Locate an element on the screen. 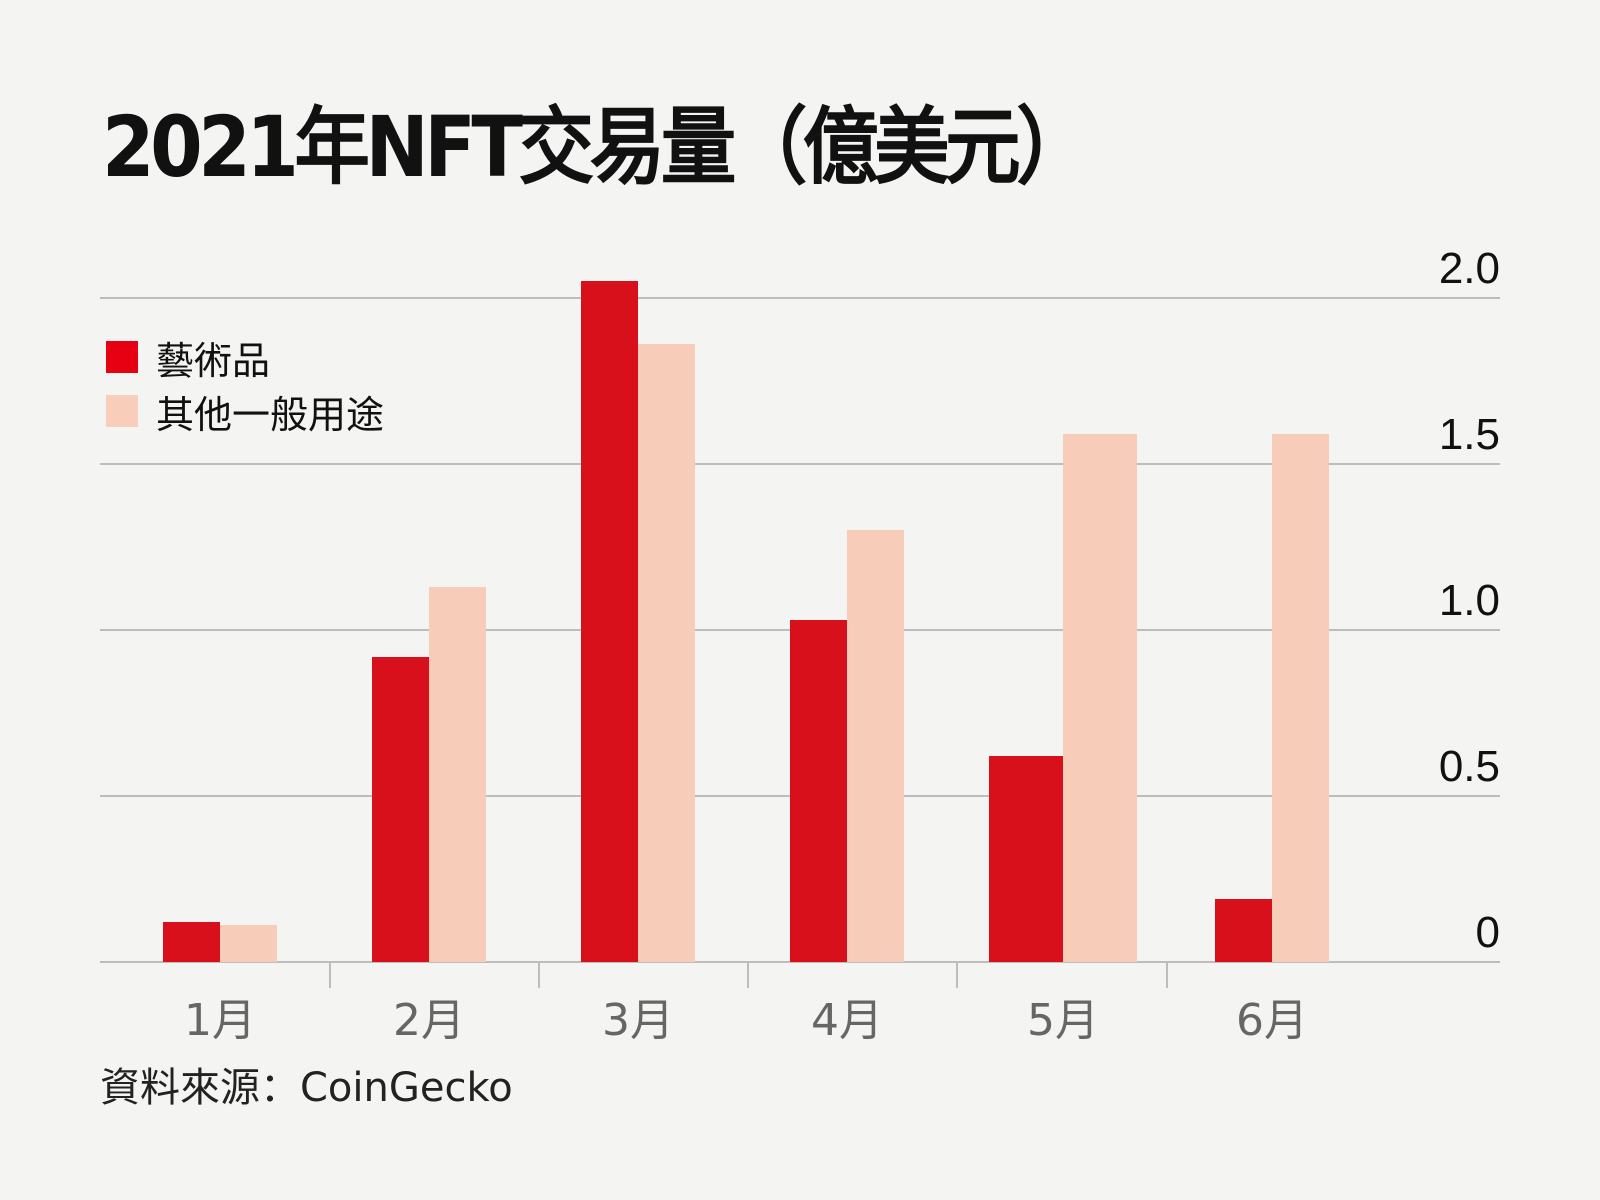  x-tick-label: 4月 is located at coordinates (847, 1020).